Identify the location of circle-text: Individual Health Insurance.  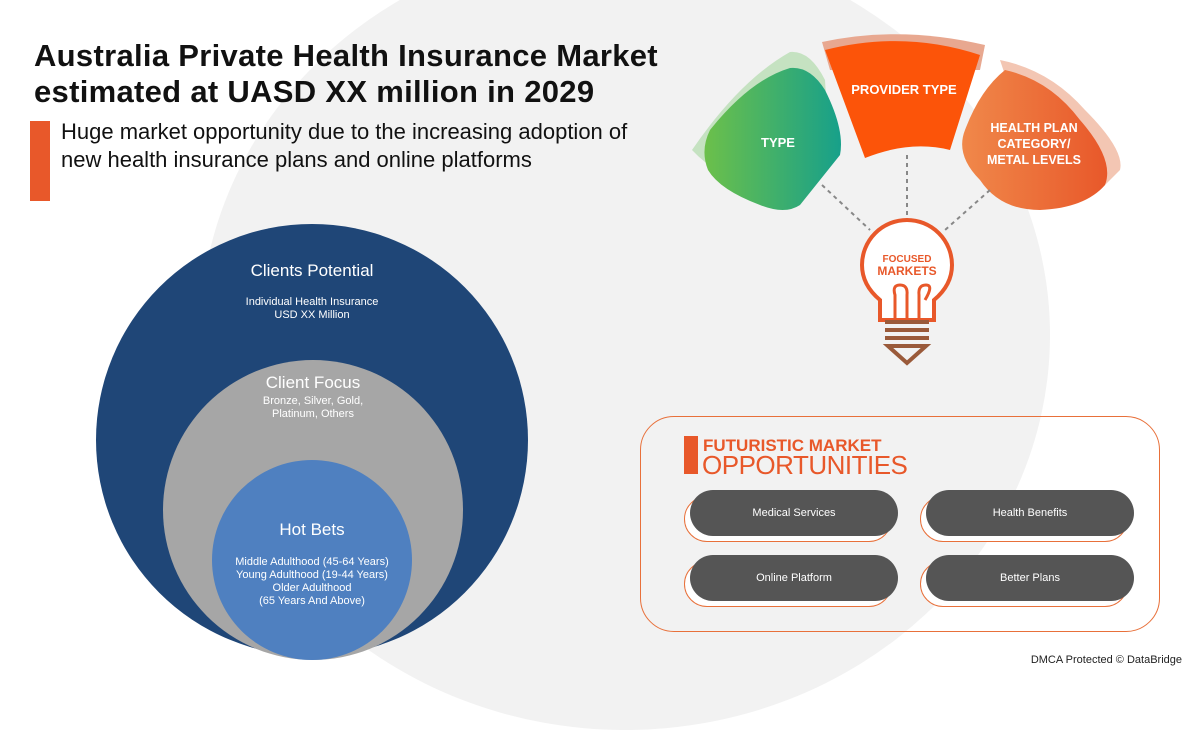
(312, 302).